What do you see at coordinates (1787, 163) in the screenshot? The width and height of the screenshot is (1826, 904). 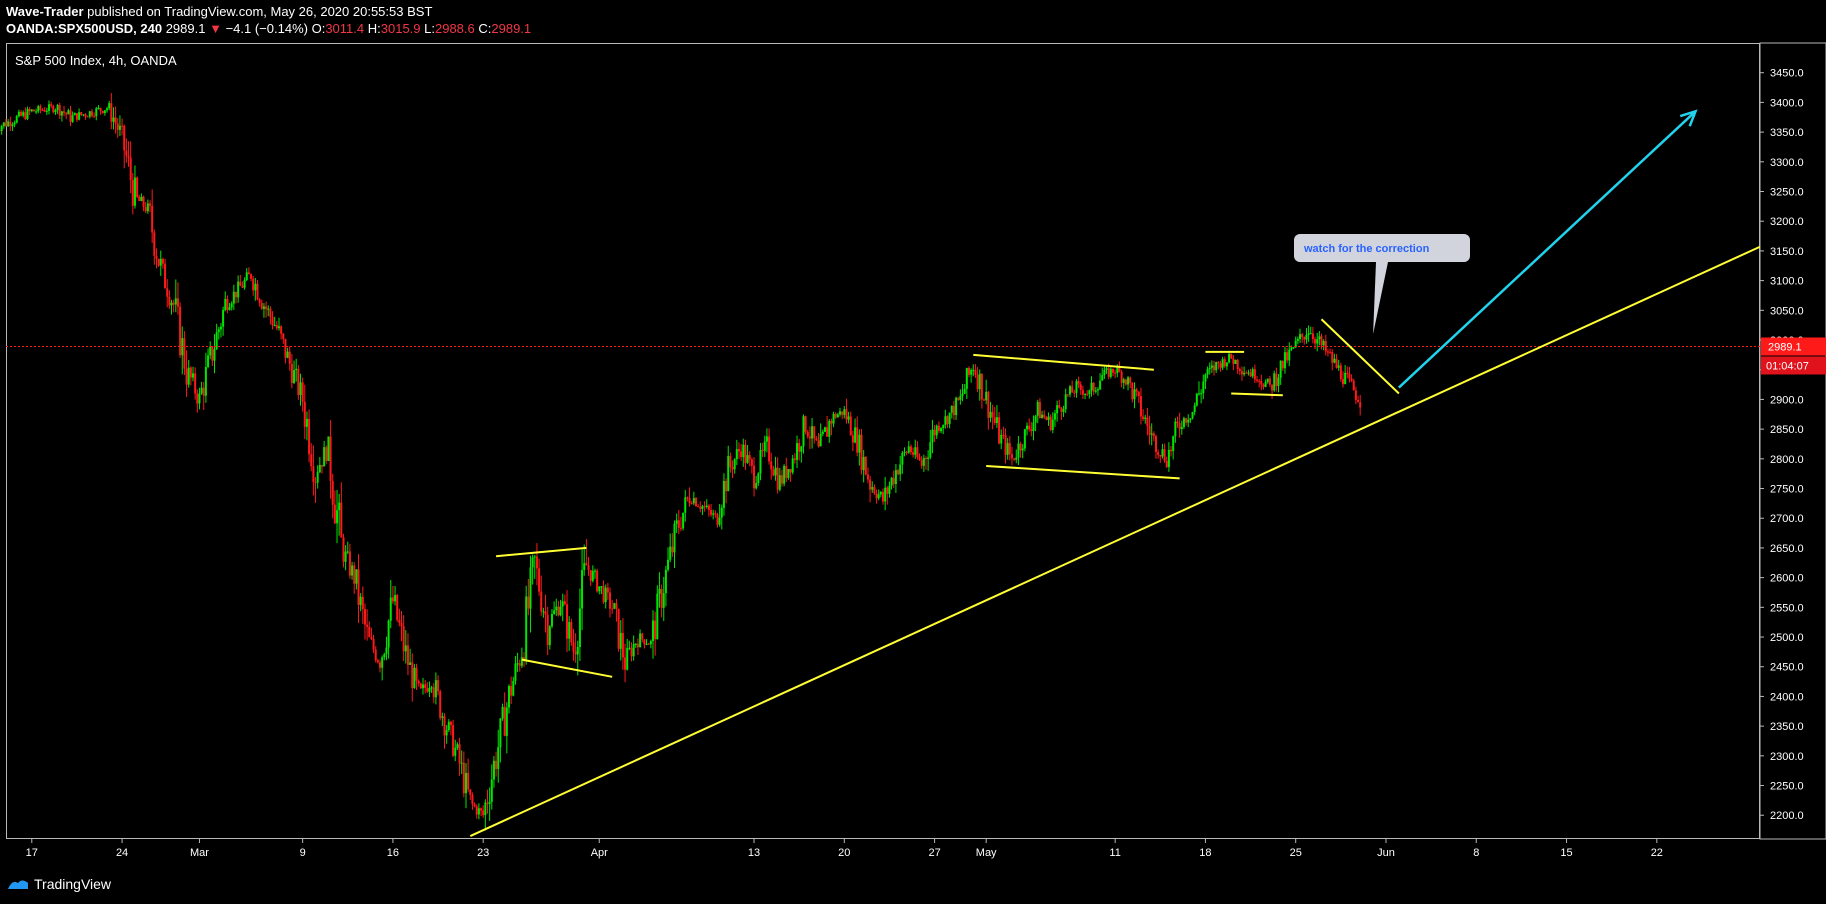 I see `y-tick-label: 3300.0` at bounding box center [1787, 163].